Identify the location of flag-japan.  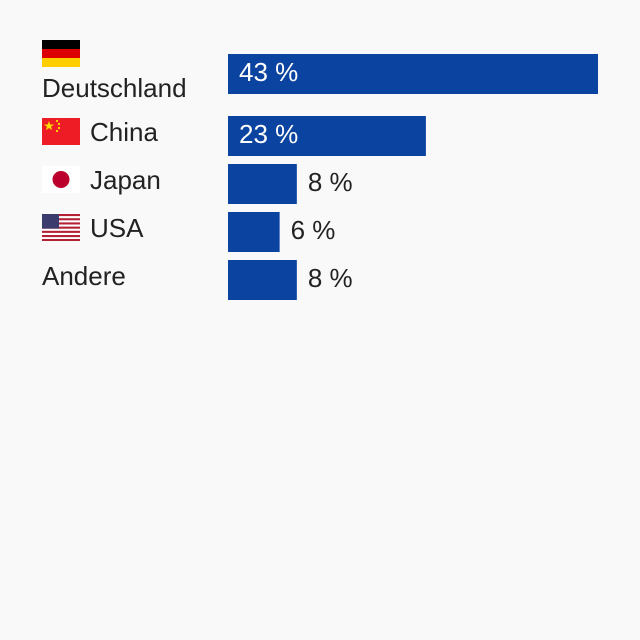
(61, 179).